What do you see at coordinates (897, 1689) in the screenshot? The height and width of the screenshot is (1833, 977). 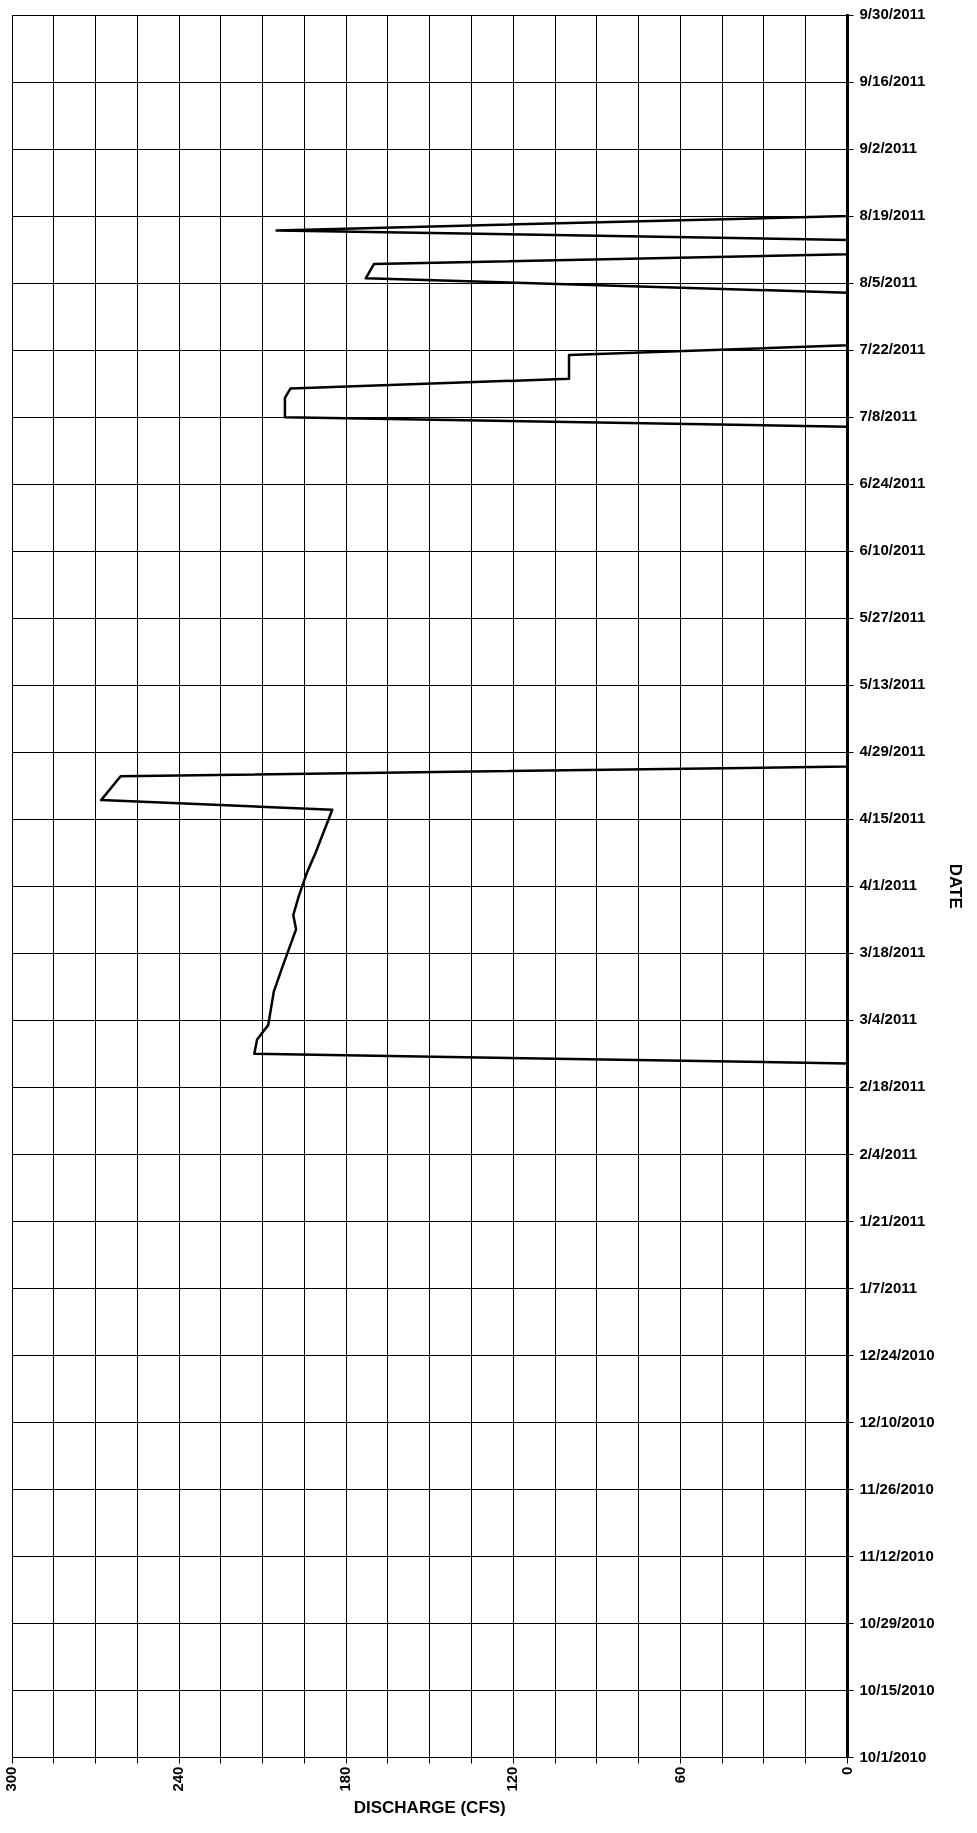 I see `y-tick-label: 10/15/2010` at bounding box center [897, 1689].